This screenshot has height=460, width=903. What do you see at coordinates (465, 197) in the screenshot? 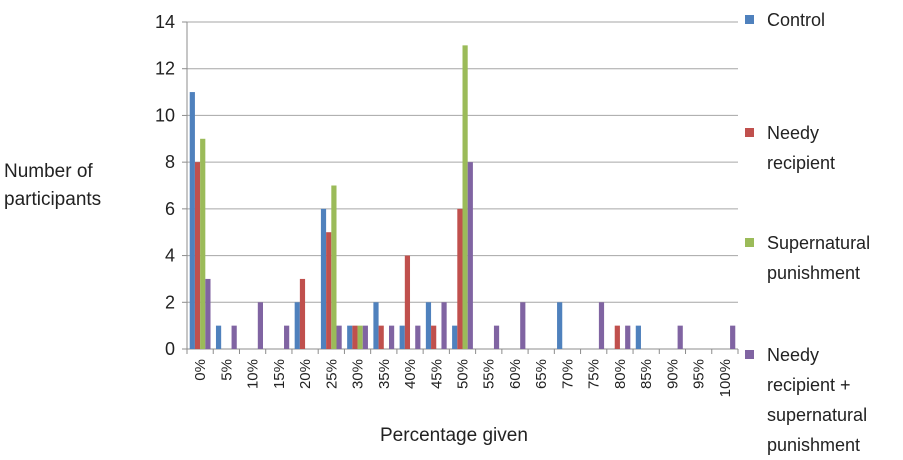
I see `bar-supernatural-punishment-50pct` at bounding box center [465, 197].